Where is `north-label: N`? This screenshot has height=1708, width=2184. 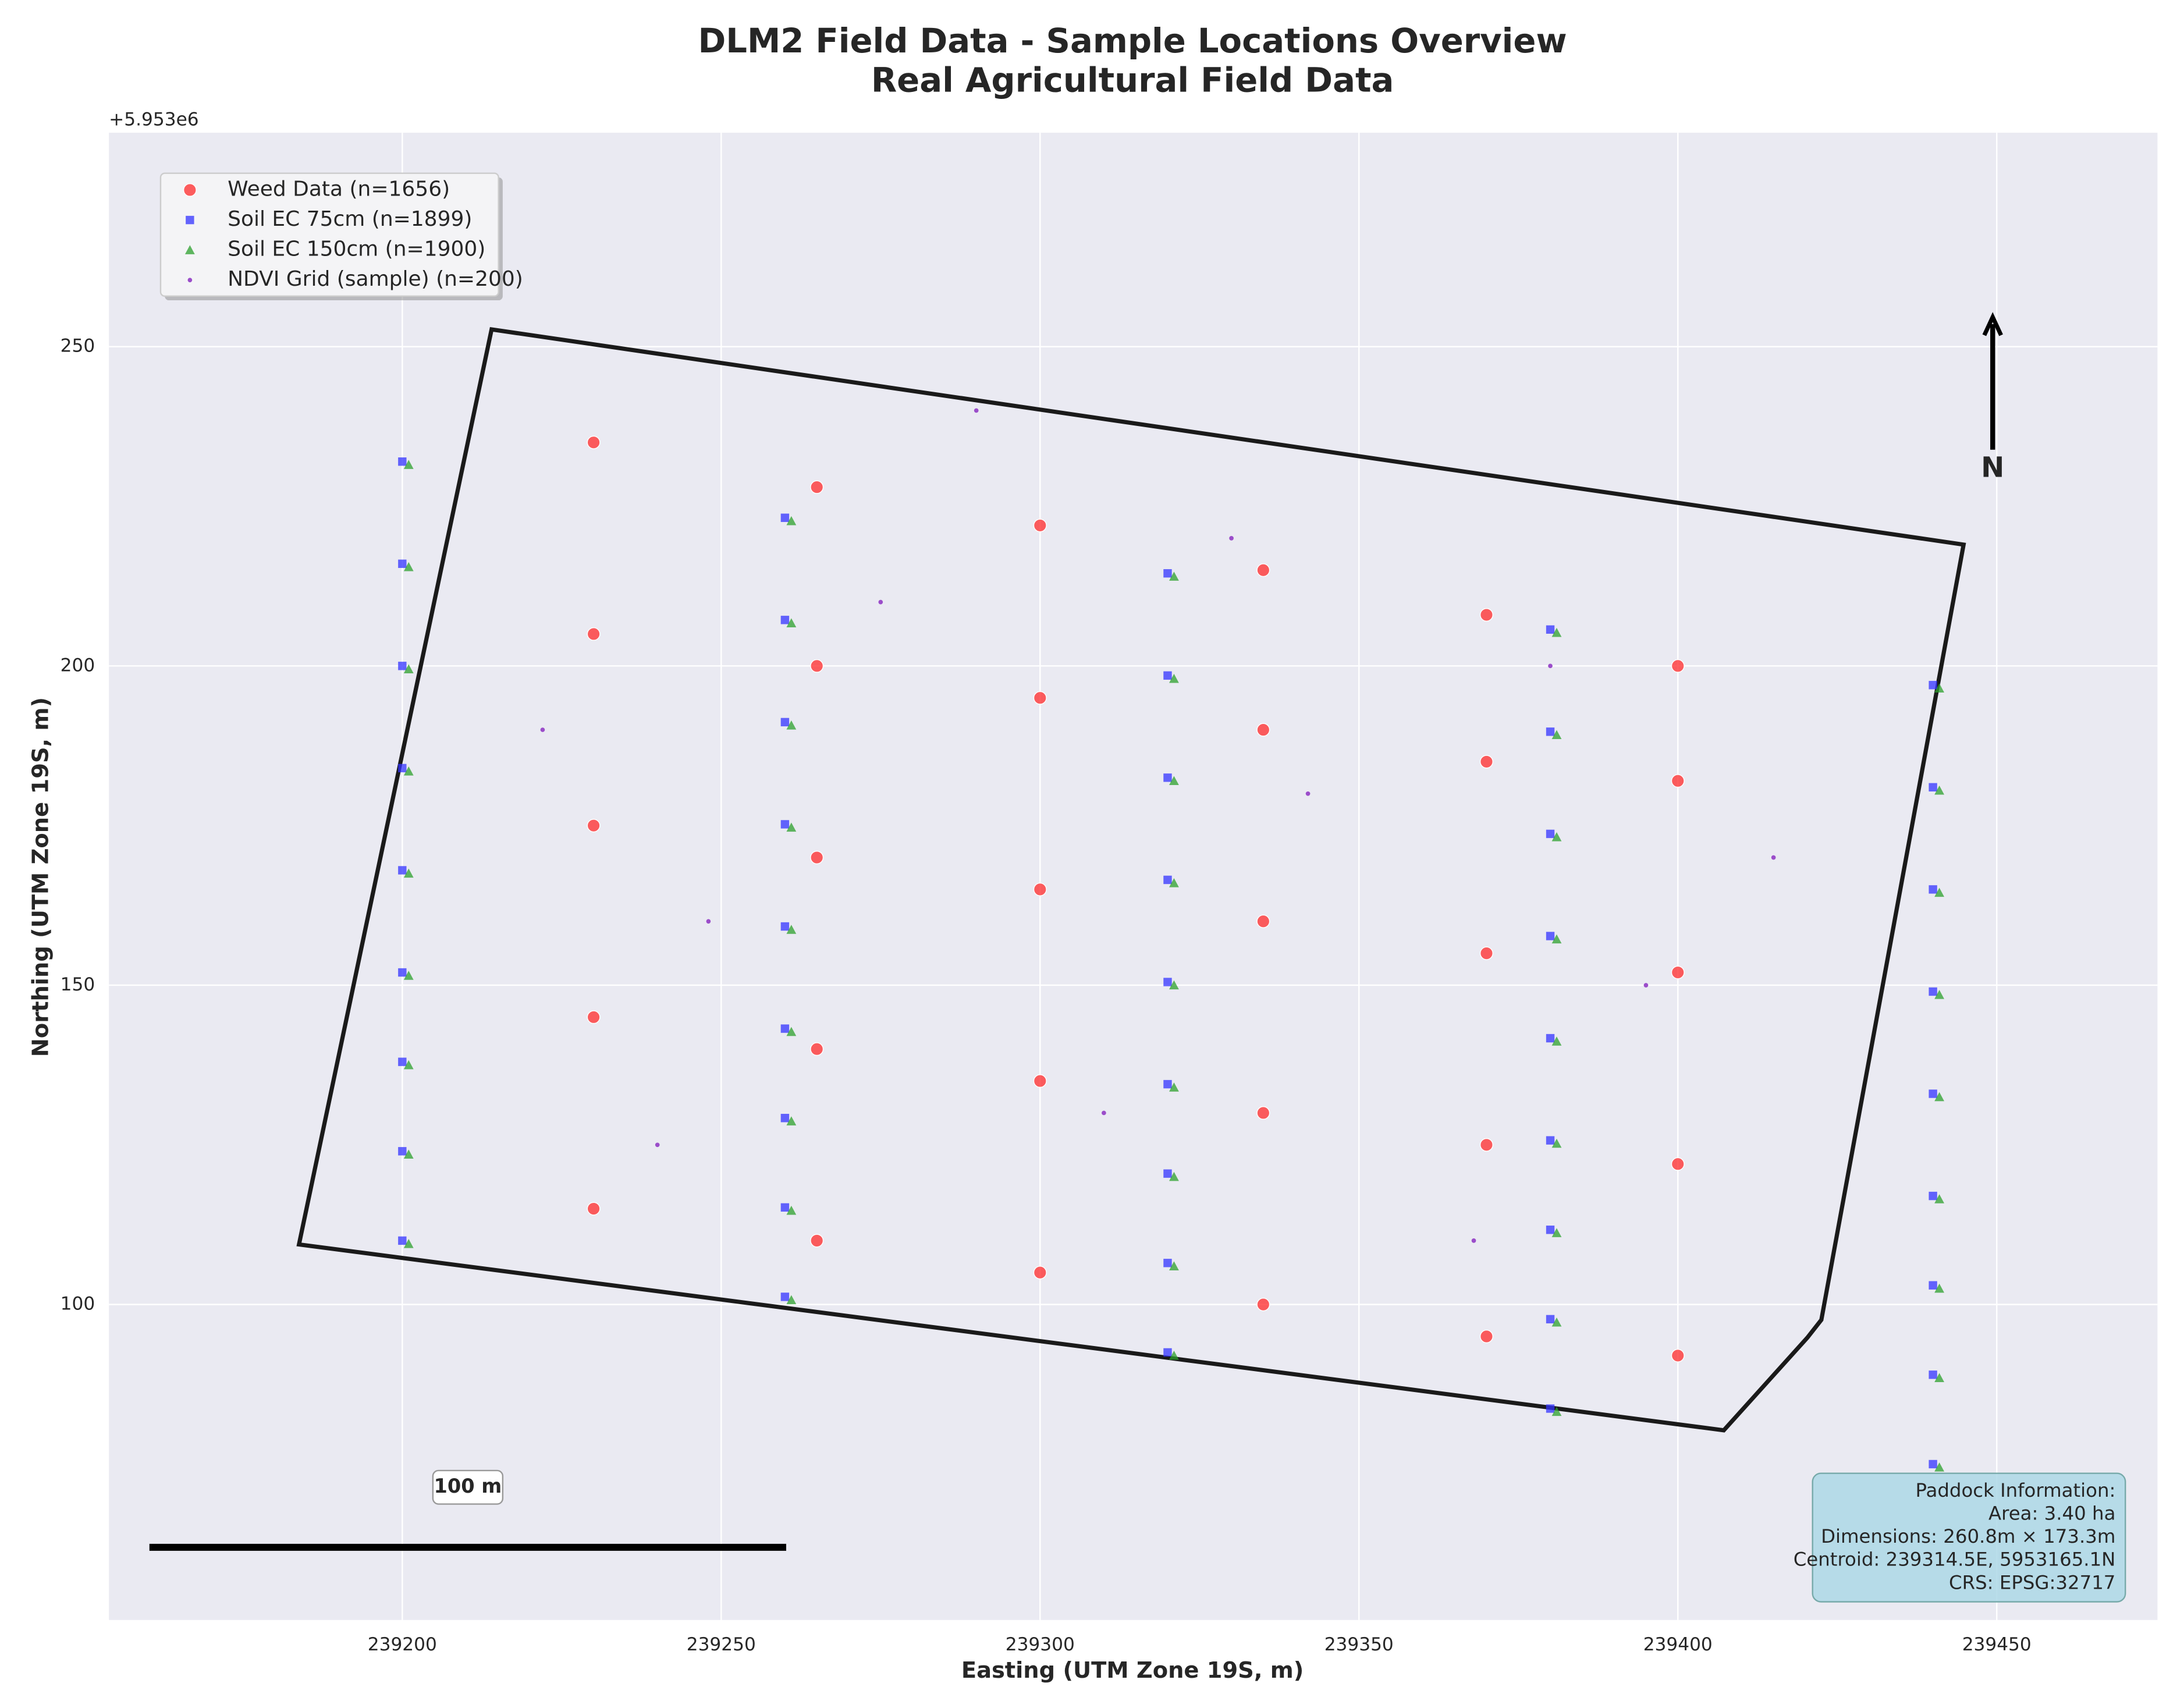 north-label: N is located at coordinates (1992, 467).